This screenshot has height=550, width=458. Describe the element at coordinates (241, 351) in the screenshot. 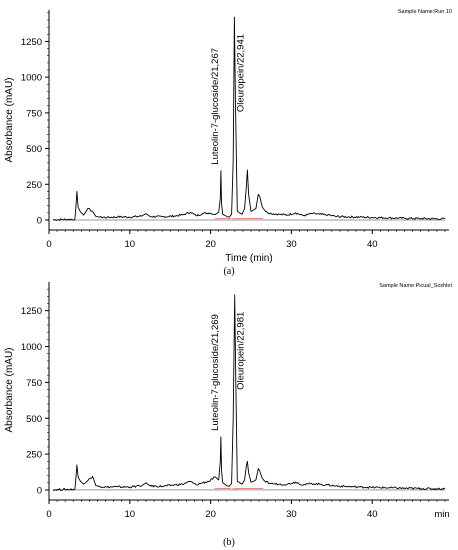

I see `peak-label: Oleuropein/22,981` at that location.